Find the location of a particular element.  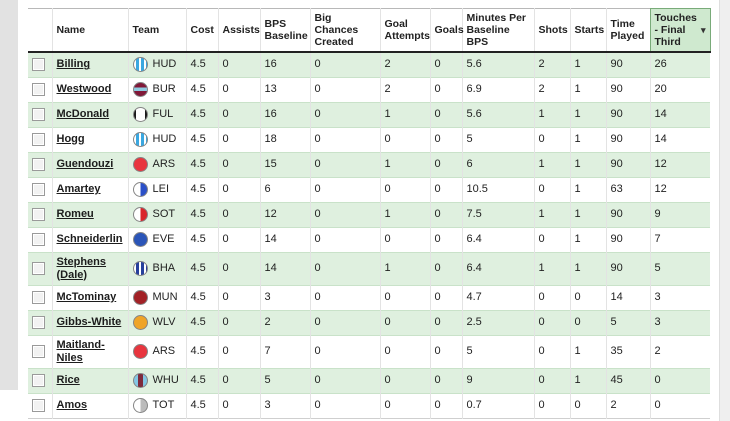

player-name-link: McTominay is located at coordinates (86, 297).